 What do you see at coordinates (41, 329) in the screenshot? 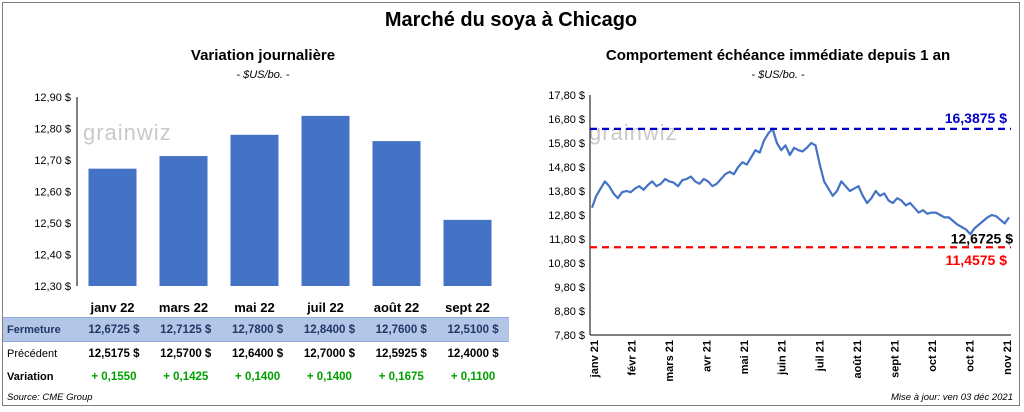
I see `row-label: Fermeture` at bounding box center [41, 329].